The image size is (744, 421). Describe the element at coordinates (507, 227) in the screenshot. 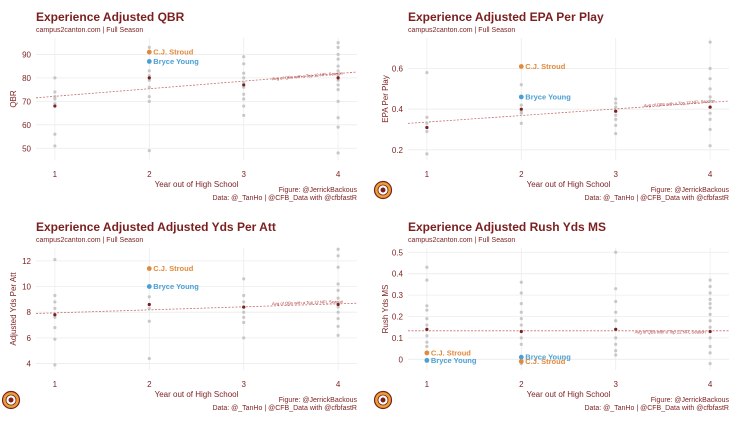

I see `chart-title: Experience Adjusted Rush Yds MS` at that location.